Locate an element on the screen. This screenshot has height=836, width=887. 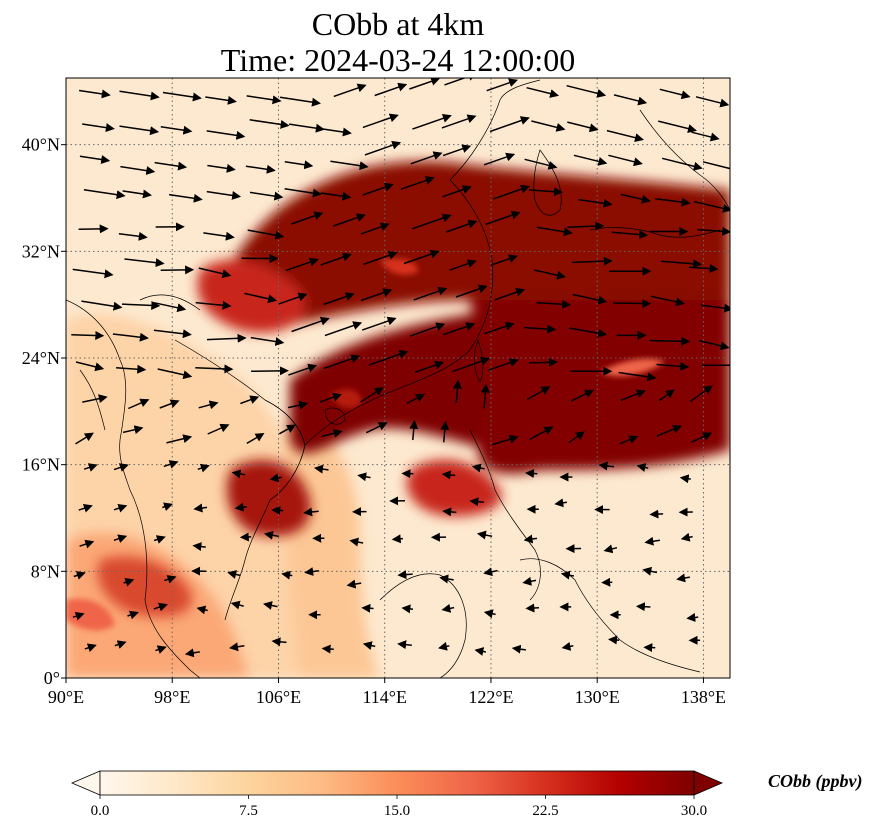
colorbar-min-extend is located at coordinates (85, 783).